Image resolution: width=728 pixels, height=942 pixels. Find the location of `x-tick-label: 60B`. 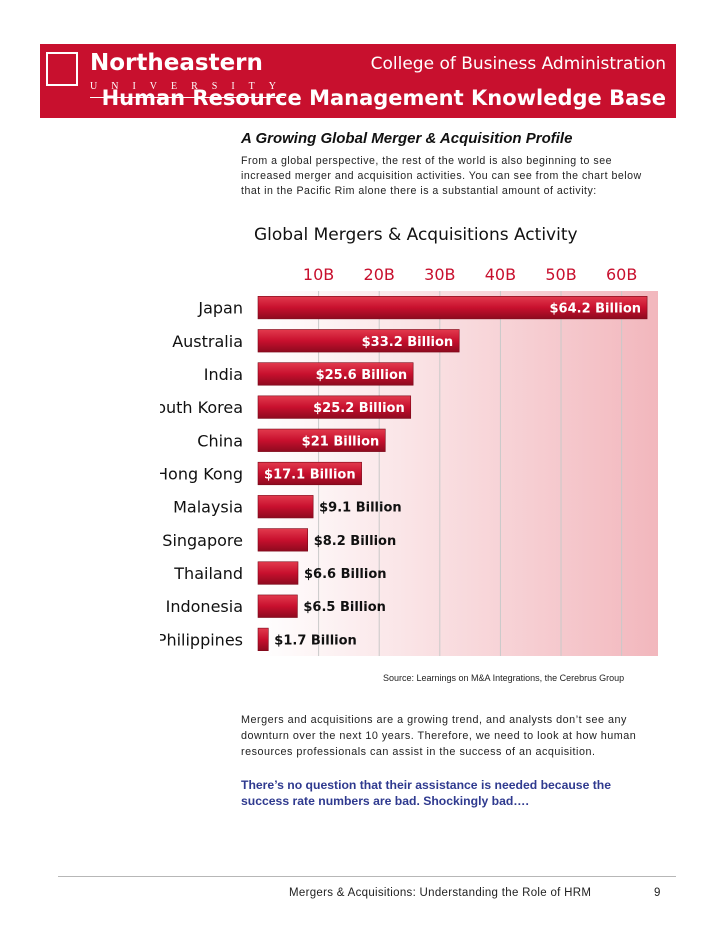

x-tick-label: 60B is located at coordinates (621, 274).